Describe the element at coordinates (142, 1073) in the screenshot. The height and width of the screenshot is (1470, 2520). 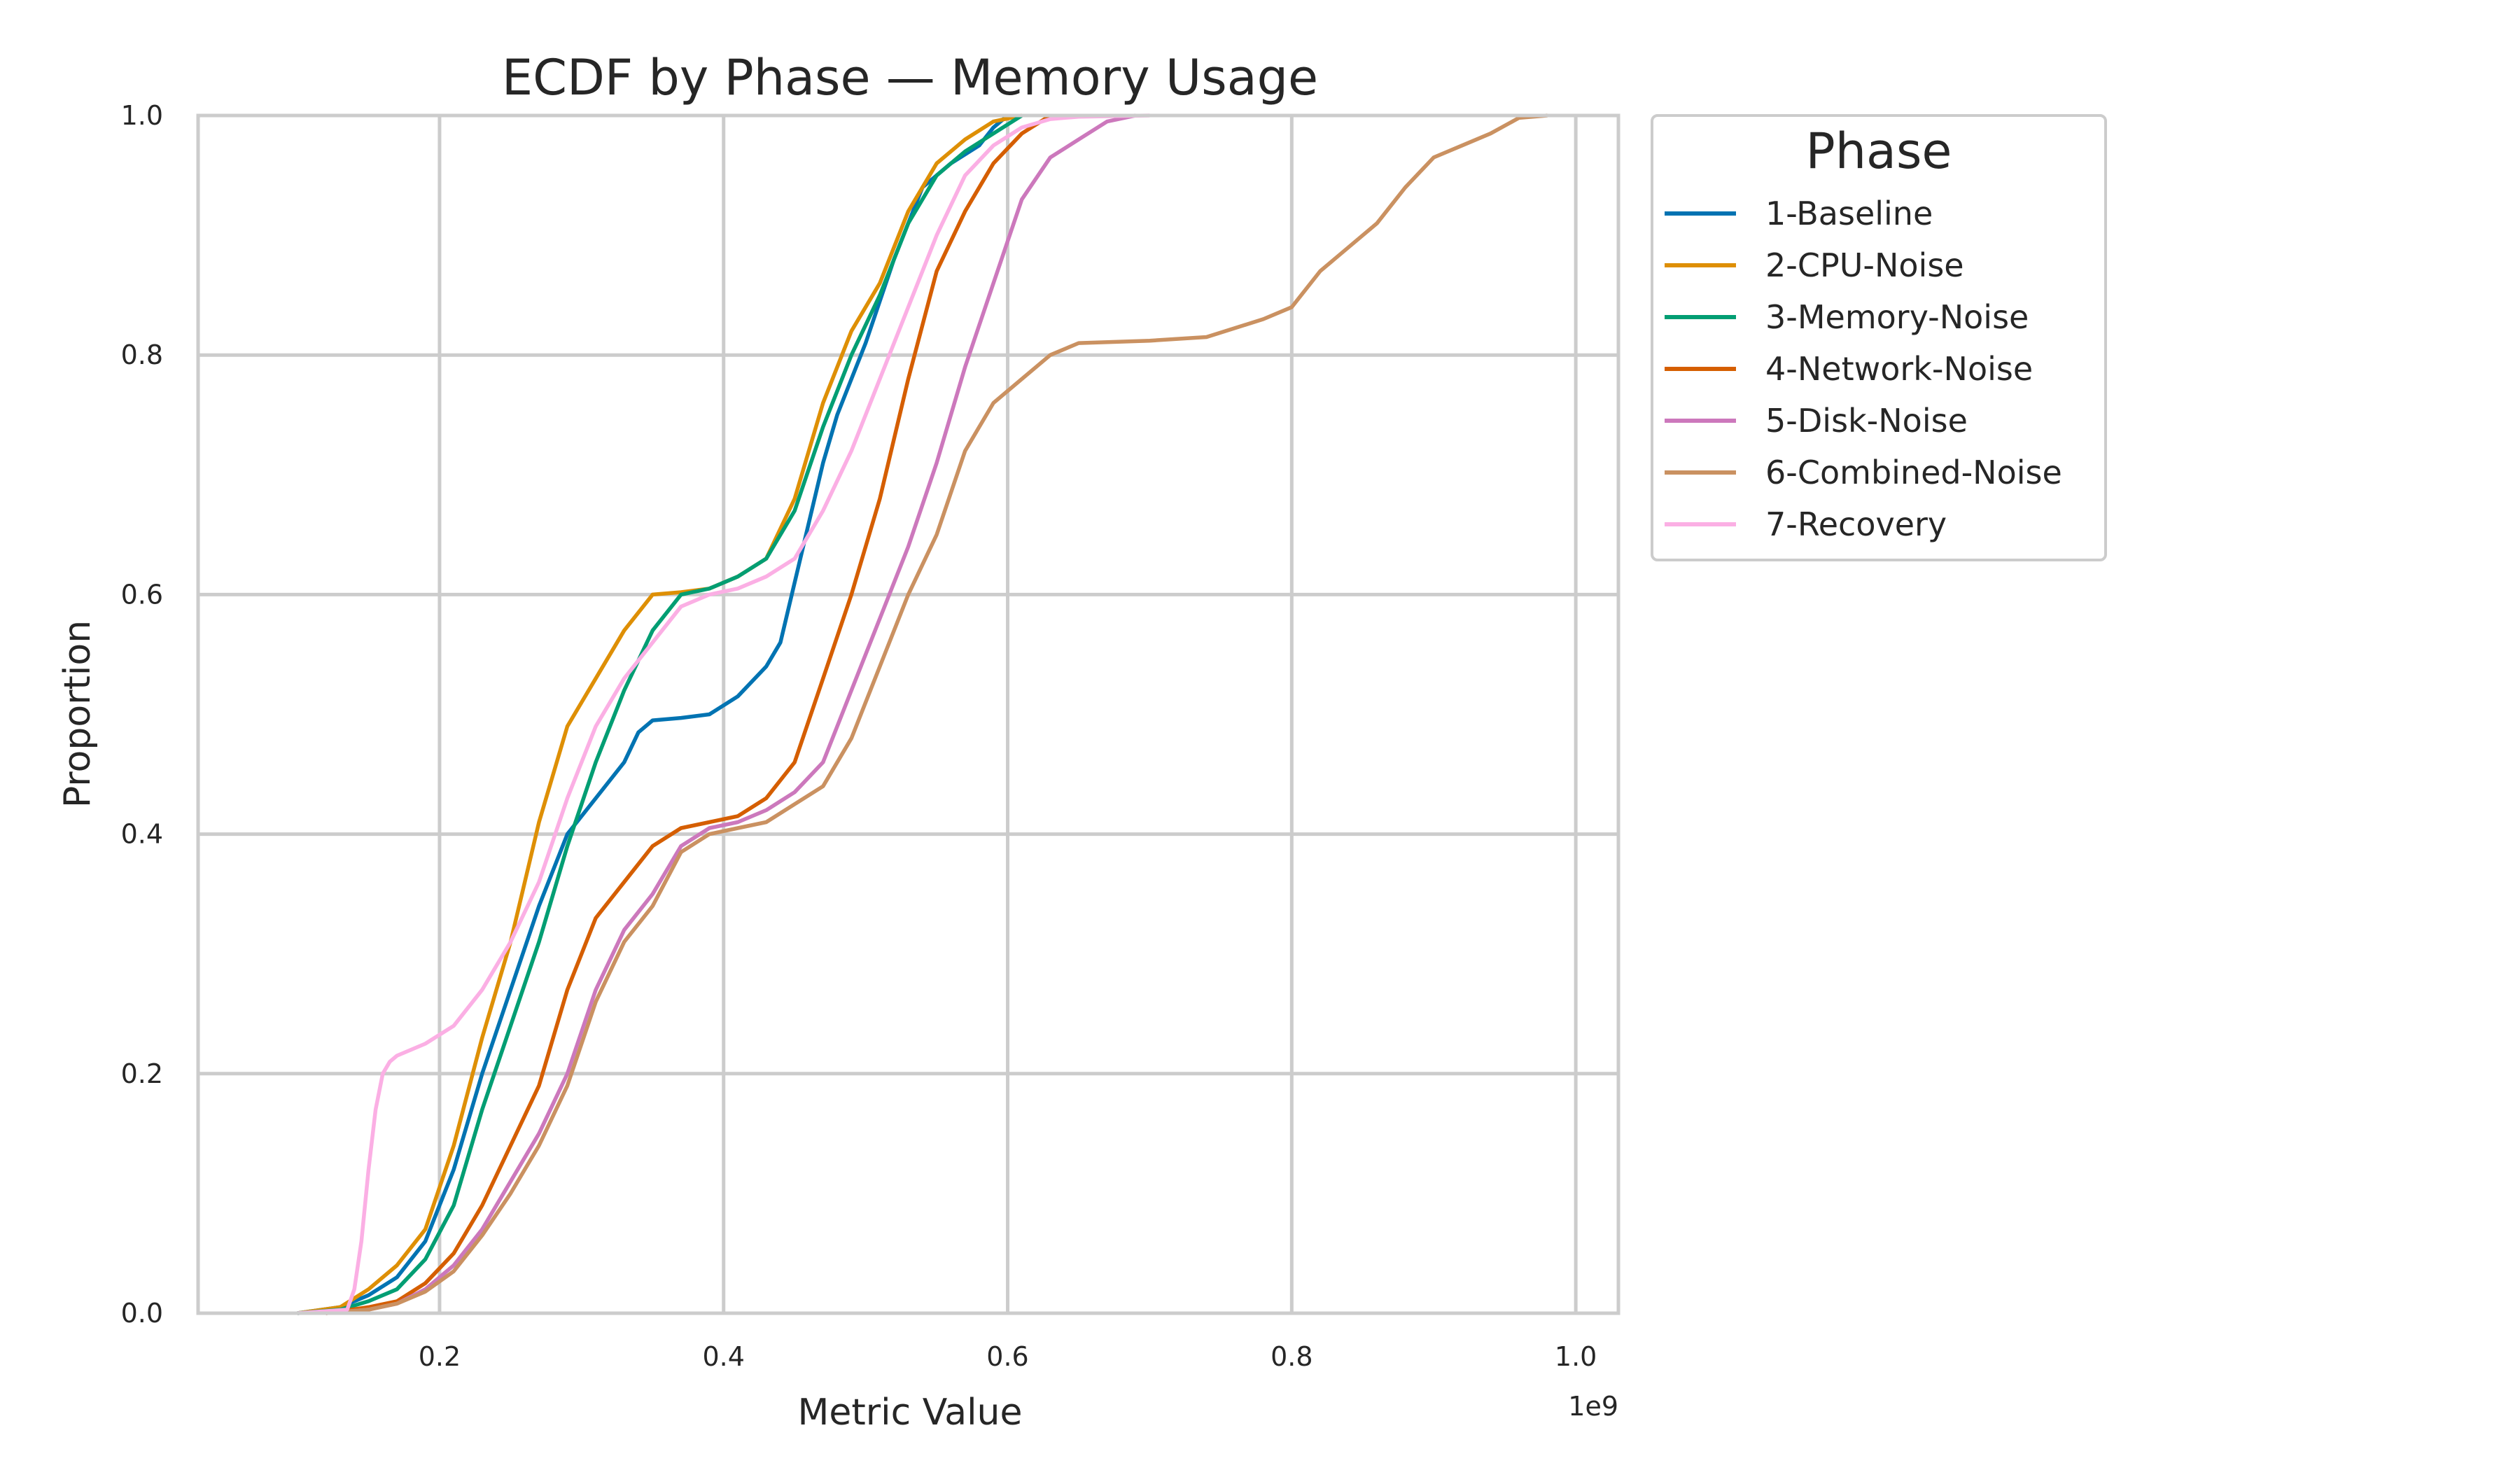
I see `y-tick-label: 0.2` at that location.